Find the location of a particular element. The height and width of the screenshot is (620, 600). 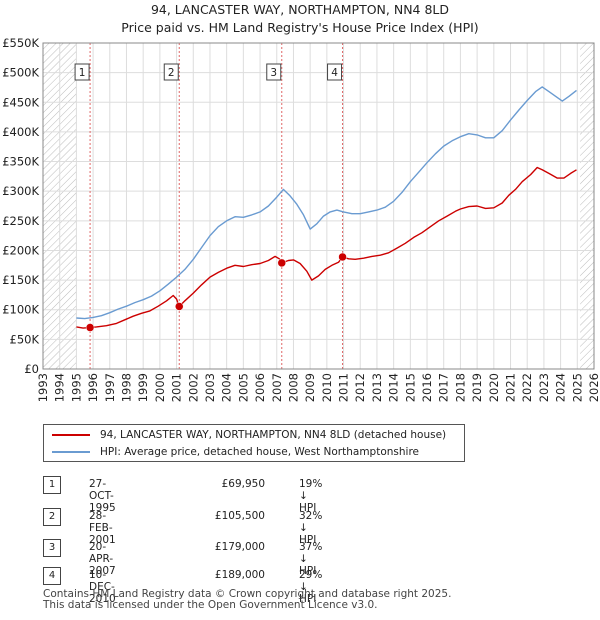

sale-marker-label: 2 is located at coordinates (171, 73).